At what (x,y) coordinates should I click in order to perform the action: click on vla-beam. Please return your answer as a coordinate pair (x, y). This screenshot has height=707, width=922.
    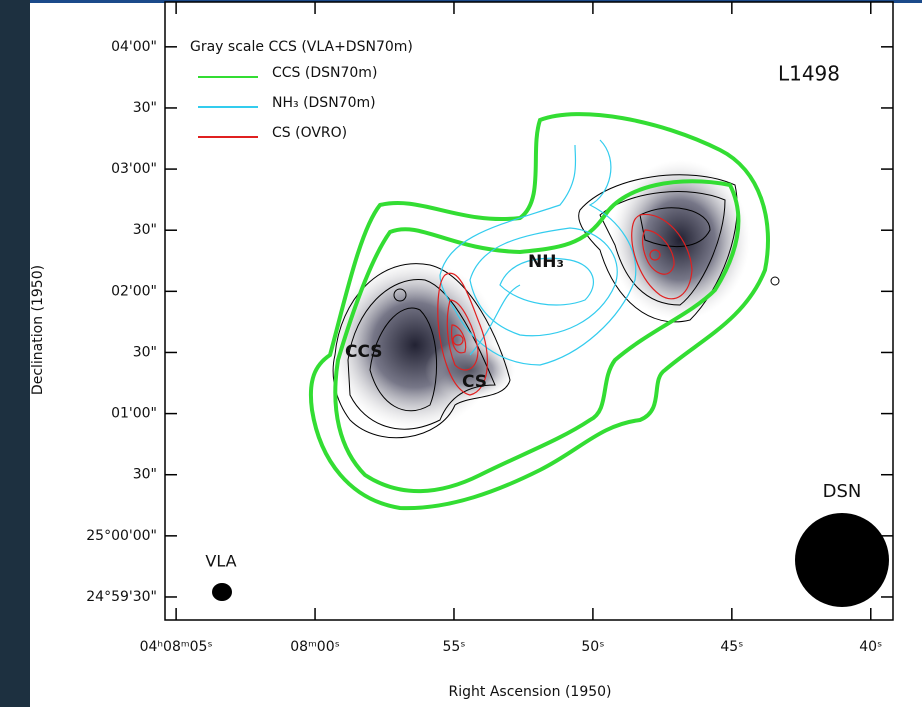
    Looking at the image, I should click on (222, 592).